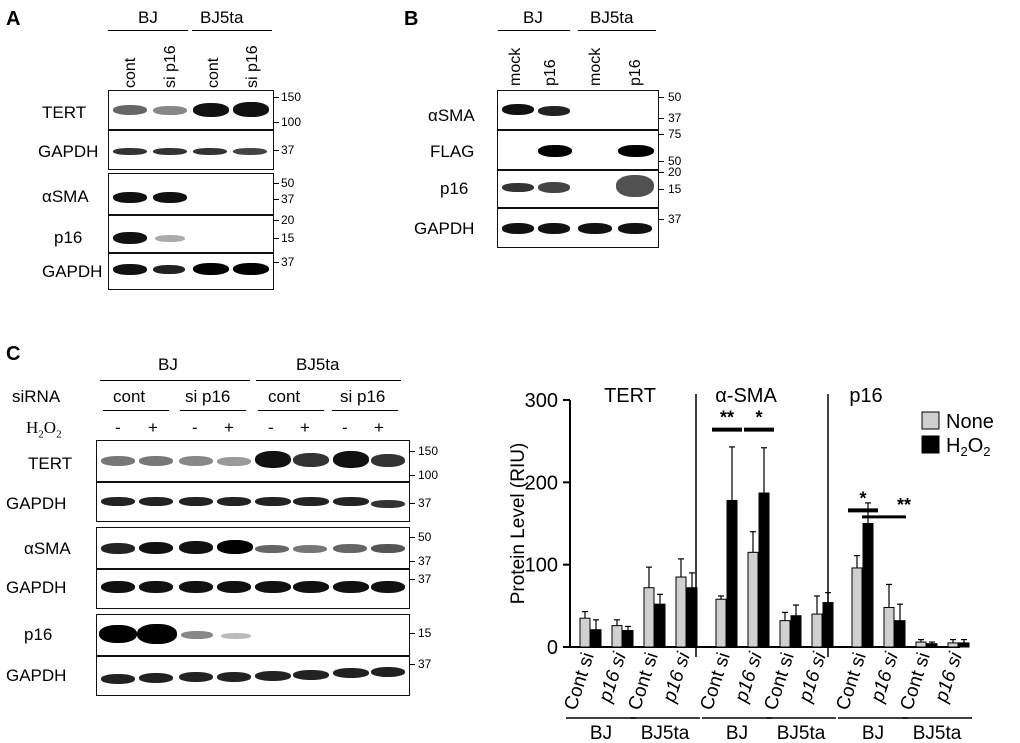  I want to click on x-tick-label-11: Cont si, so click(916, 681).